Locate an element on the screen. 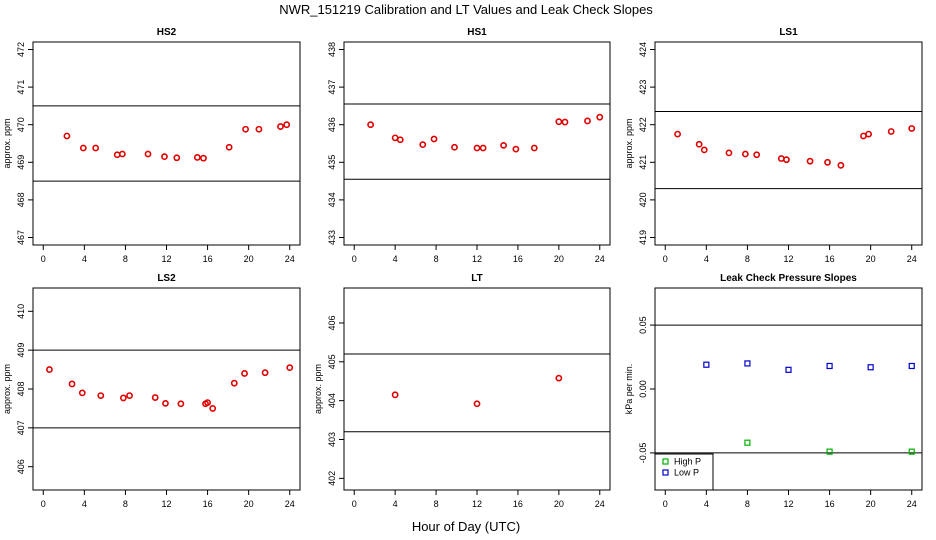  y-tick-label: 419 is located at coordinates (643, 237).